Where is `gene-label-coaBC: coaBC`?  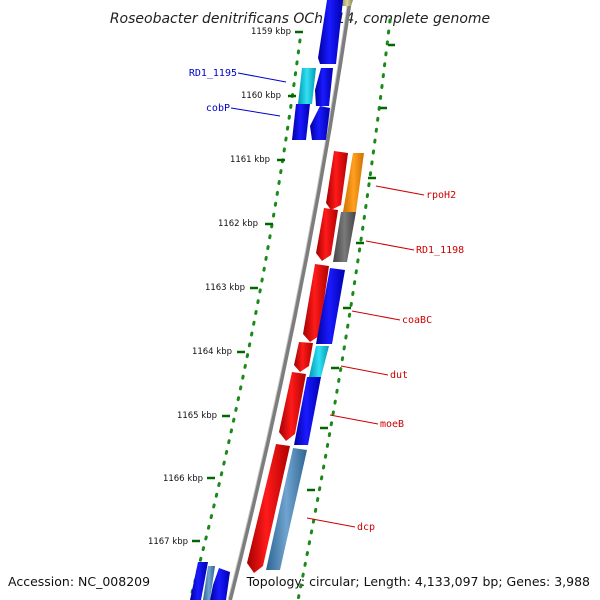
gene-label-coaBC: coaBC is located at coordinates (417, 320).